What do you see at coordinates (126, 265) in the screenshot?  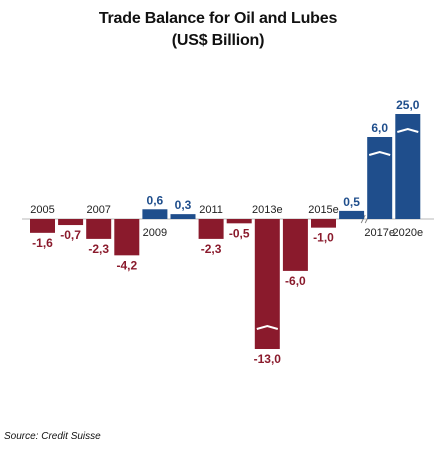 I see `value-label: -4,2` at bounding box center [126, 265].